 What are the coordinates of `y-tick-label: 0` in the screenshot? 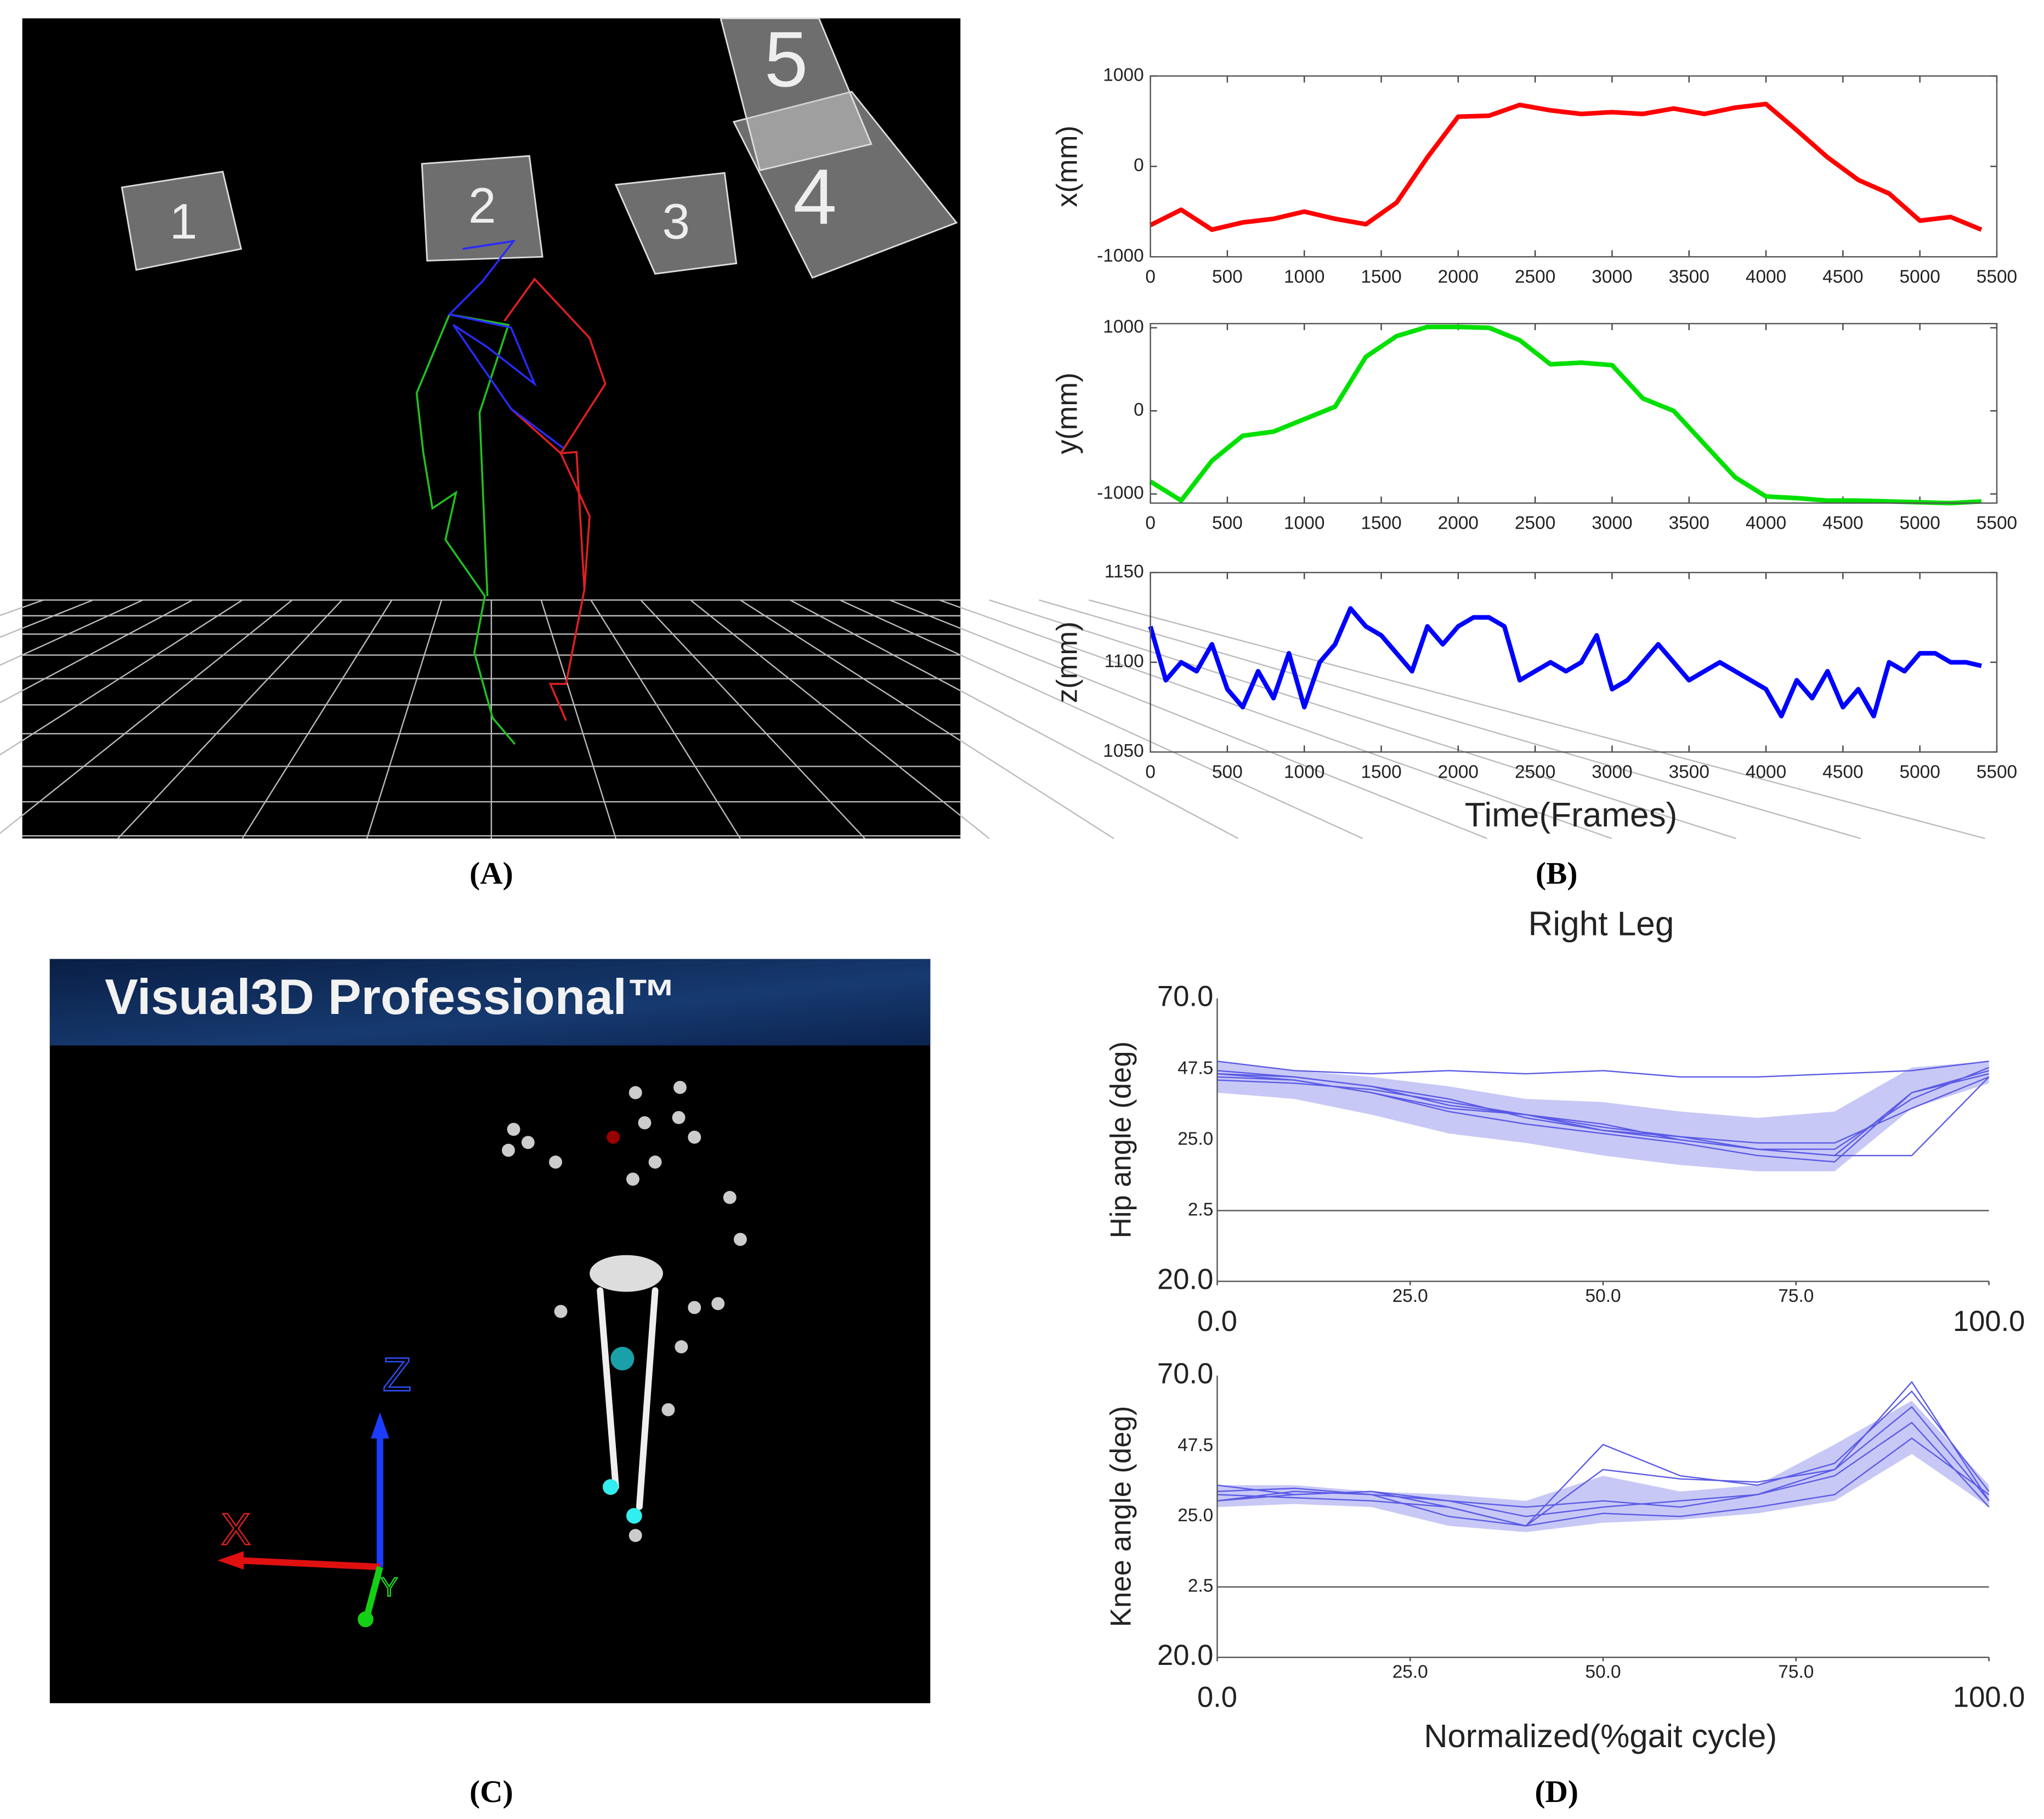 It's located at (1139, 410).